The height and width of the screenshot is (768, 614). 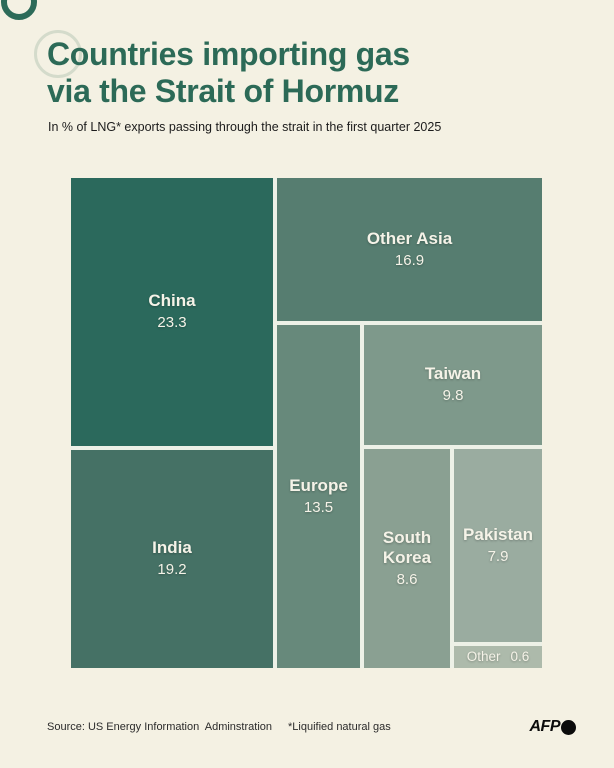 I want to click on treemap-block-south-korea: South Korea 8.6, so click(x=407, y=558).